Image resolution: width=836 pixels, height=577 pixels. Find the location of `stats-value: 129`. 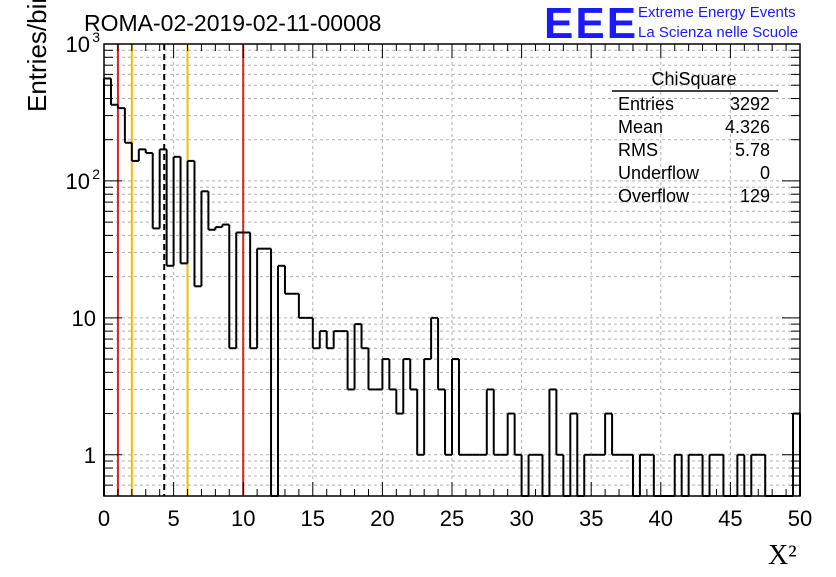

stats-value: 129 is located at coordinates (755, 196).